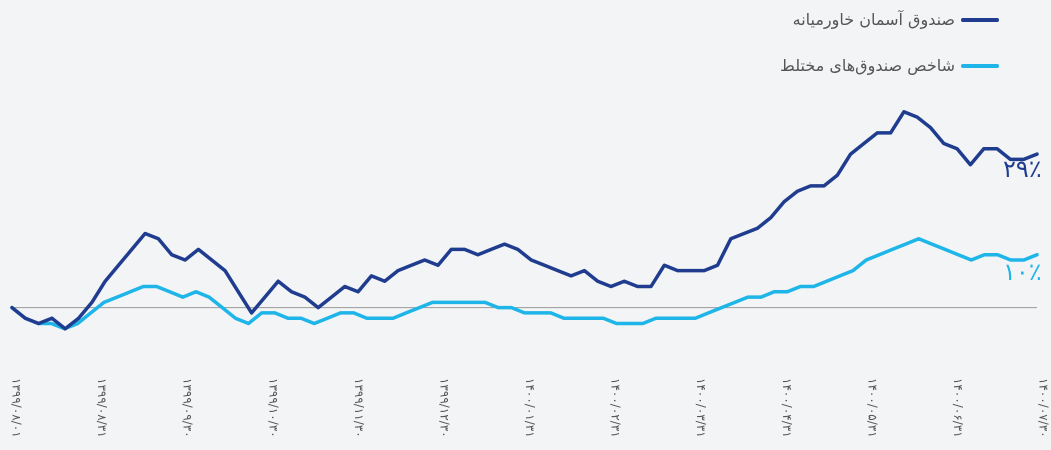 The image size is (1051, 450). What do you see at coordinates (787, 408) in the screenshot?
I see `x-tick-label: ۱۴۰۰/۰۴/۳۱` at bounding box center [787, 408].